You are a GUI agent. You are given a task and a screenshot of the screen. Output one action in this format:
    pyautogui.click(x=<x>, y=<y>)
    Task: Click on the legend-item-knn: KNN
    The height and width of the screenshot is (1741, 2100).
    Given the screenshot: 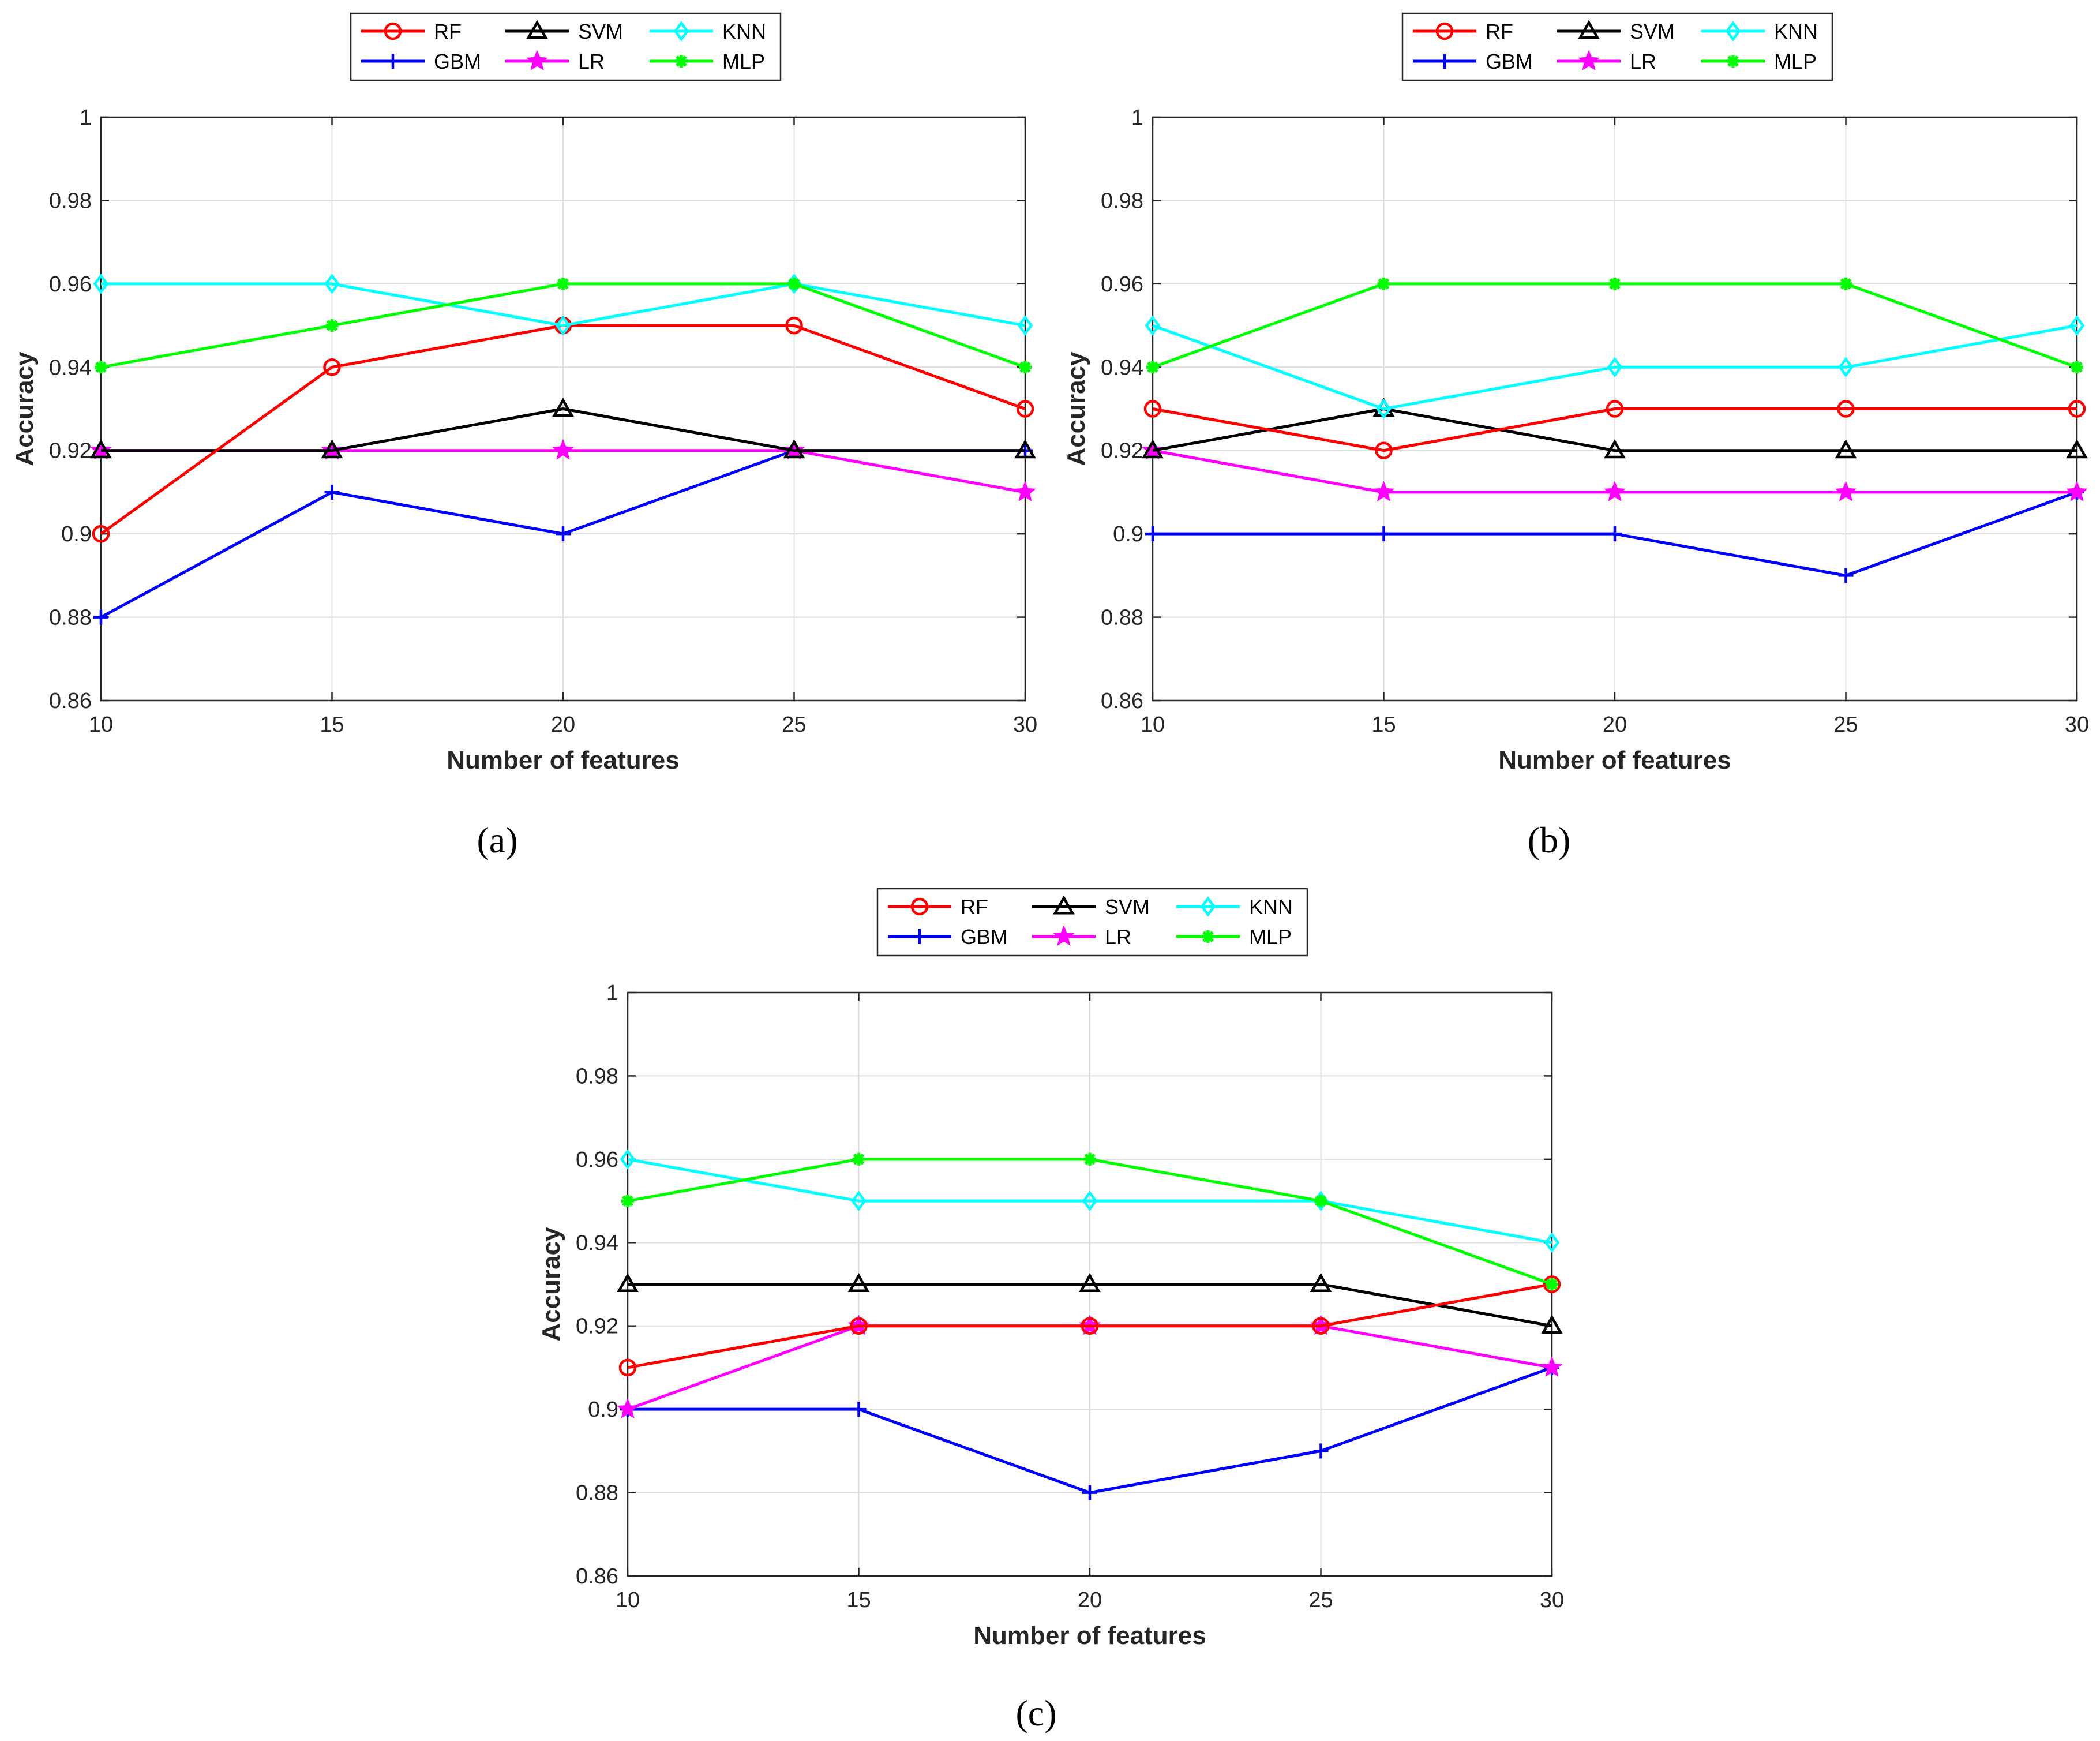 What is the action you would take?
    pyautogui.click(x=708, y=31)
    